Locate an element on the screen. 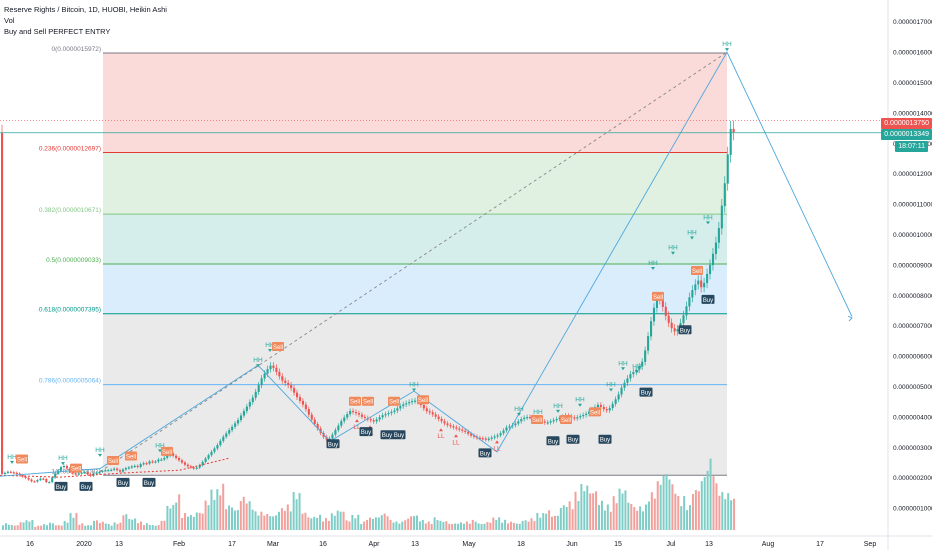  x-axis-tick: Jul is located at coordinates (671, 544).